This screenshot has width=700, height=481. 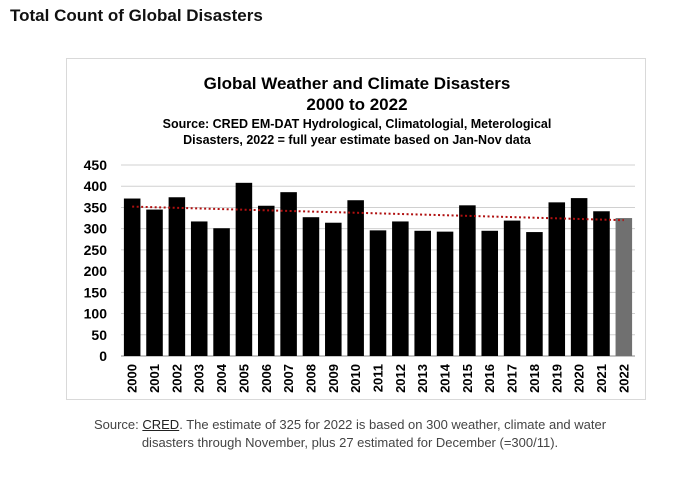 What do you see at coordinates (99, 335) in the screenshot?
I see `y-tick-label: 50` at bounding box center [99, 335].